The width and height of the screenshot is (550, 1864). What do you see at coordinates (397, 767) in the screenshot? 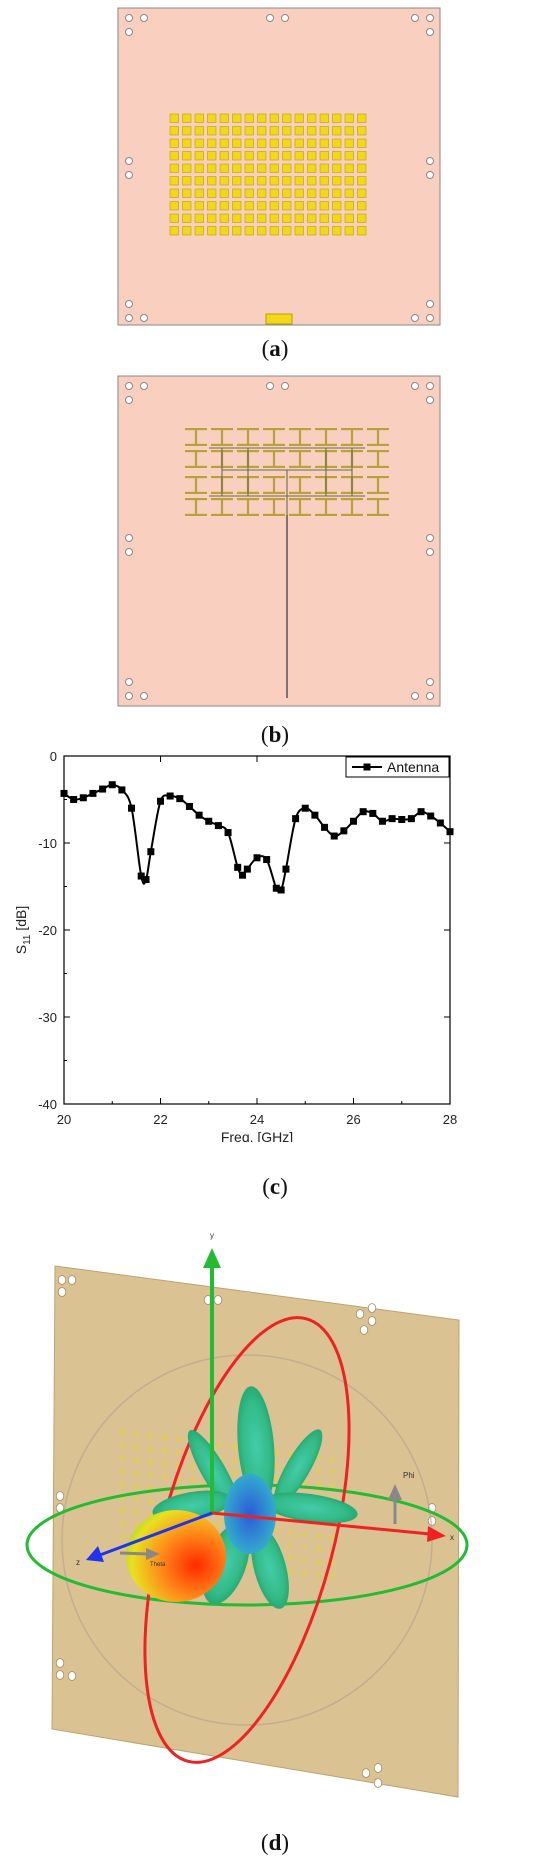
I see `chart-legend: Antenna` at bounding box center [397, 767].